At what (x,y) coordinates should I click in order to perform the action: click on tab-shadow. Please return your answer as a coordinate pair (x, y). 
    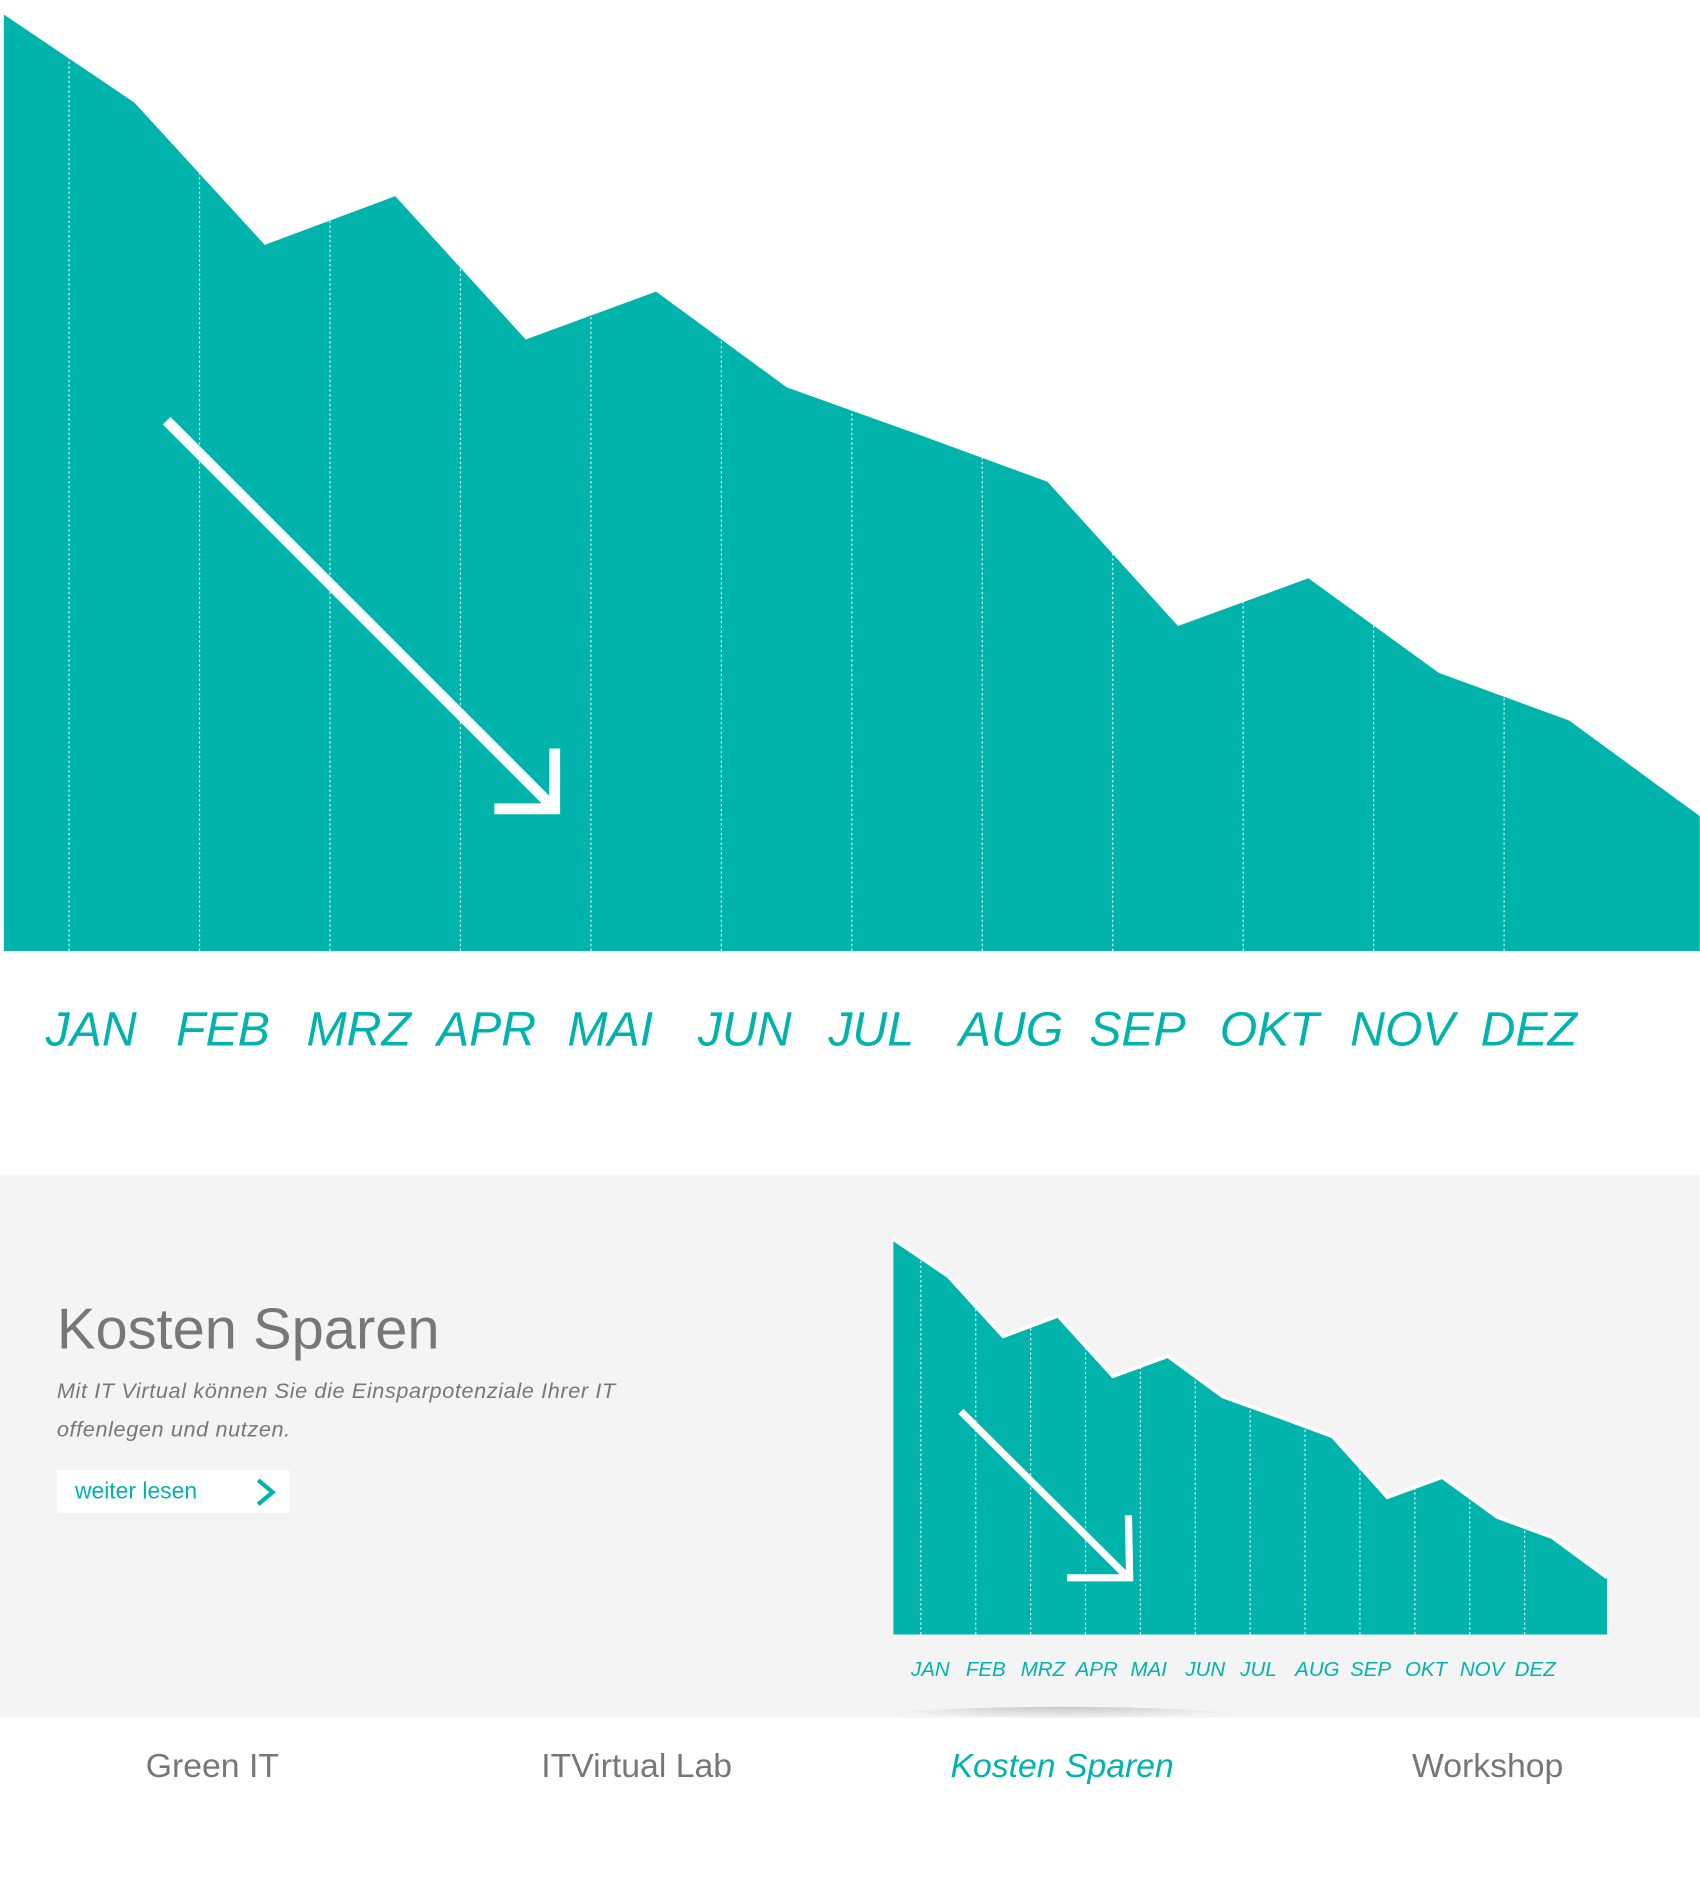
    Looking at the image, I should click on (1062, 1718).